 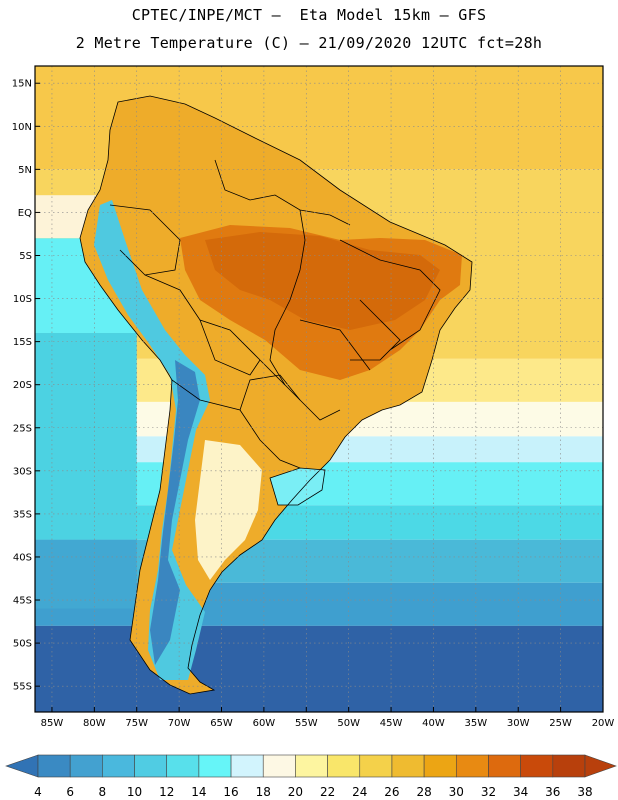 What do you see at coordinates (359, 792) in the screenshot?
I see `colorbar-label-10: 24` at bounding box center [359, 792].